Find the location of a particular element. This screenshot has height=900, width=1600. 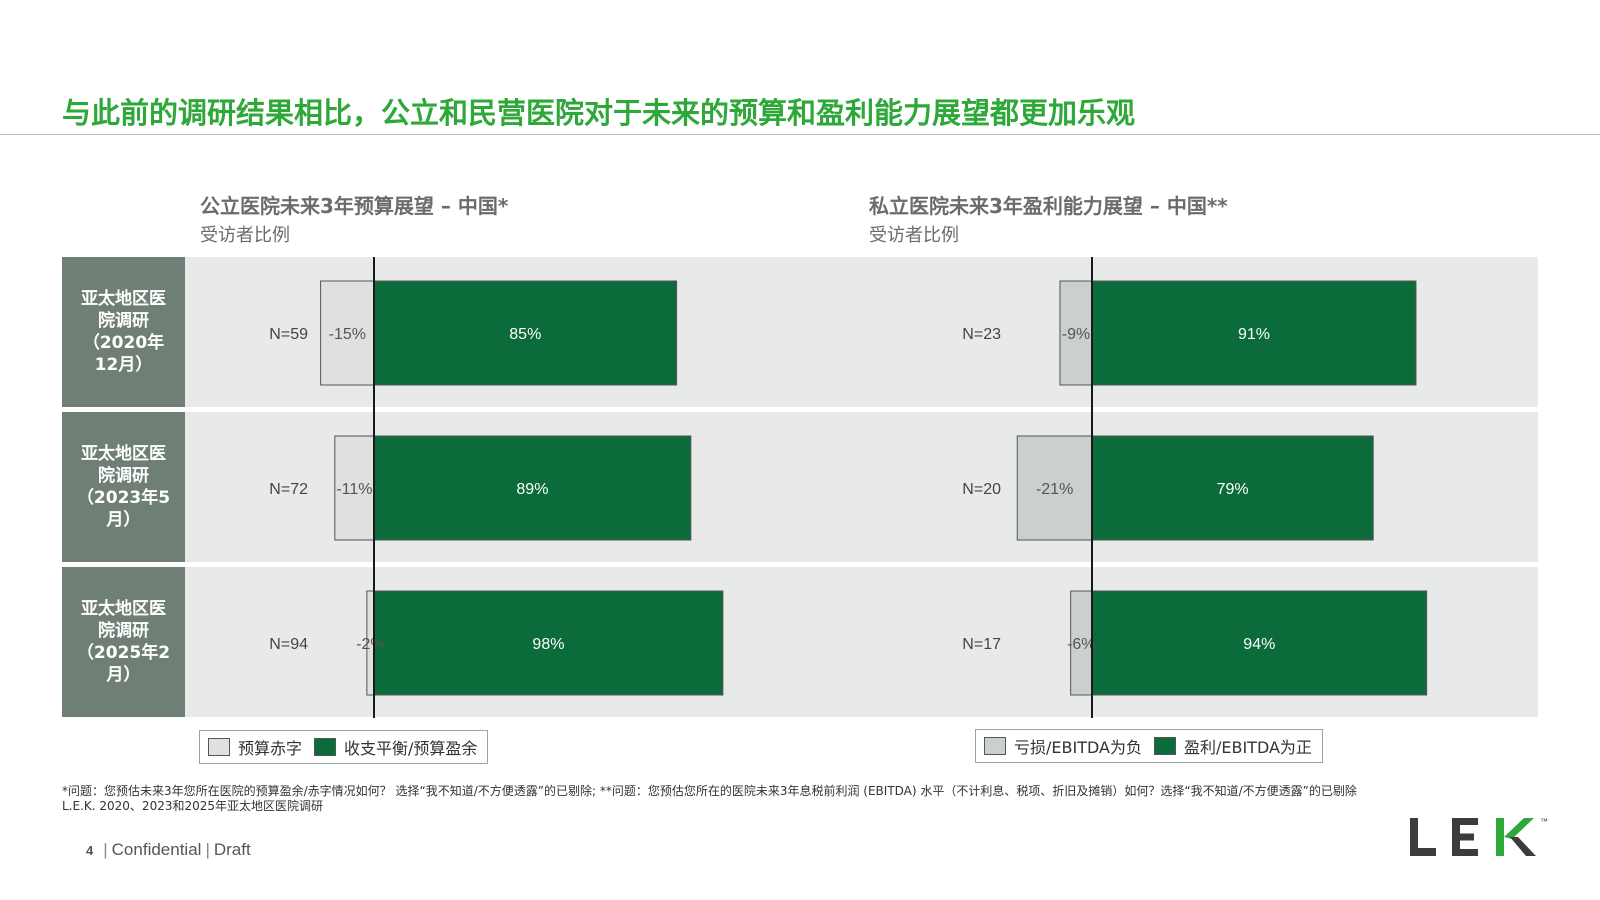

legend-label-loss: 亏损/EBITDA为负 is located at coordinates (1078, 747).